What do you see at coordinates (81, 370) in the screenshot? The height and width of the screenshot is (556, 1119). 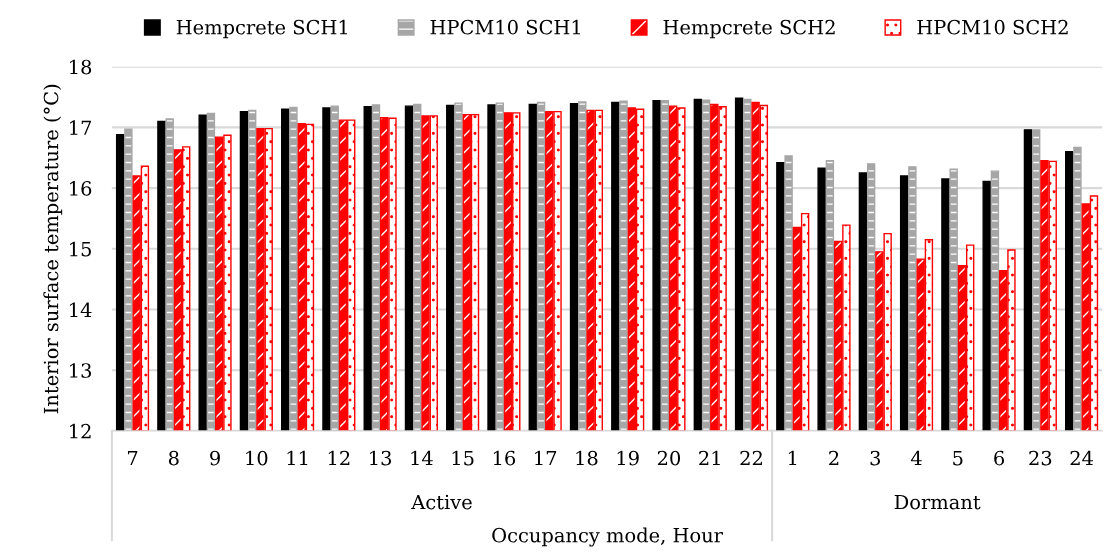 I see `y-tick-label: 13` at bounding box center [81, 370].